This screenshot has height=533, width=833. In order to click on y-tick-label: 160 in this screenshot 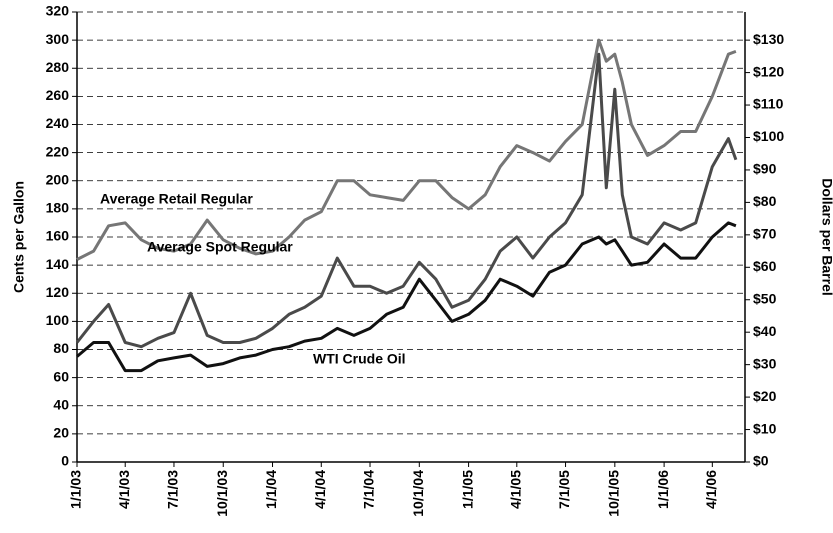, I will do `click(58, 236)`.